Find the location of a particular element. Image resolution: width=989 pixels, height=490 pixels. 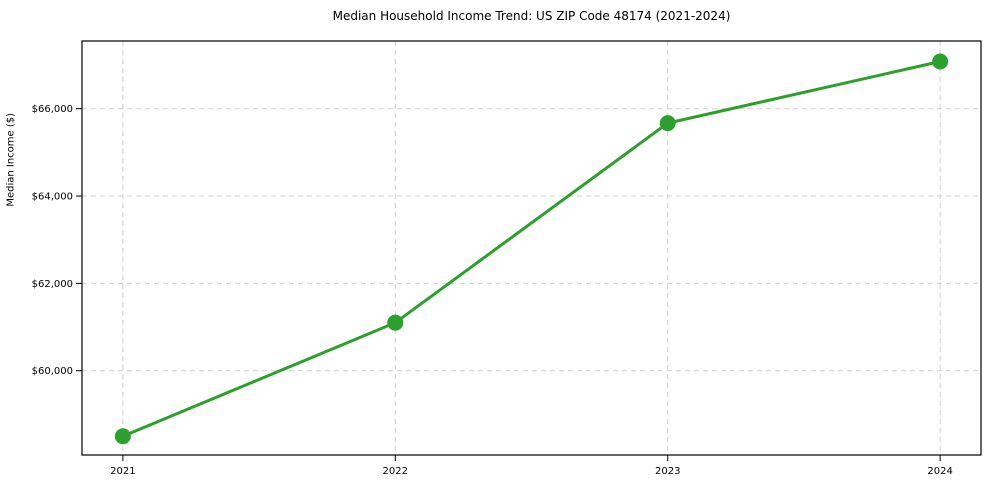

y-tick-label: $60,000 is located at coordinates (52, 371).